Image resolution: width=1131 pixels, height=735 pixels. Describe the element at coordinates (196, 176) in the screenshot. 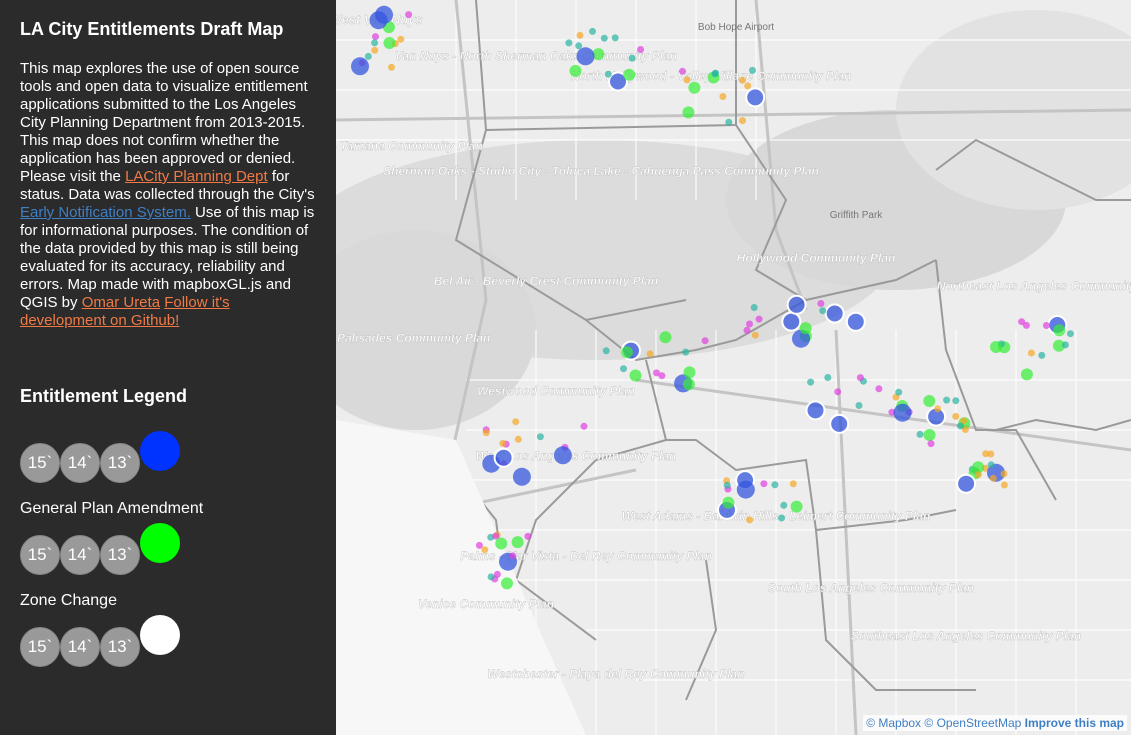

I see `planning-dept-link: LACity Planning Dept` at that location.